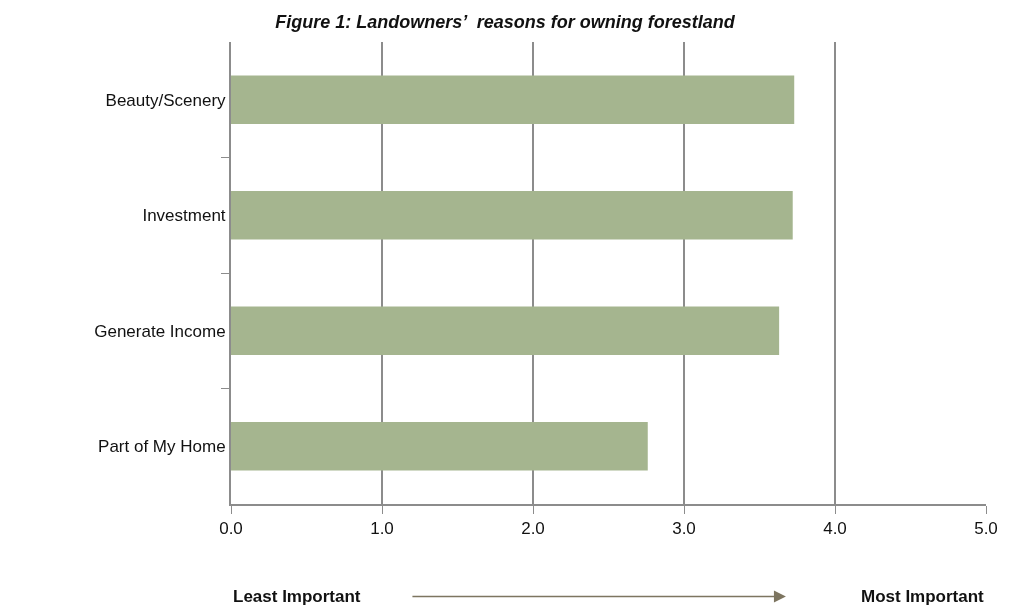 The width and height of the screenshot is (1010, 612). I want to click on y-tick-label: Generate Income, so click(160, 331).